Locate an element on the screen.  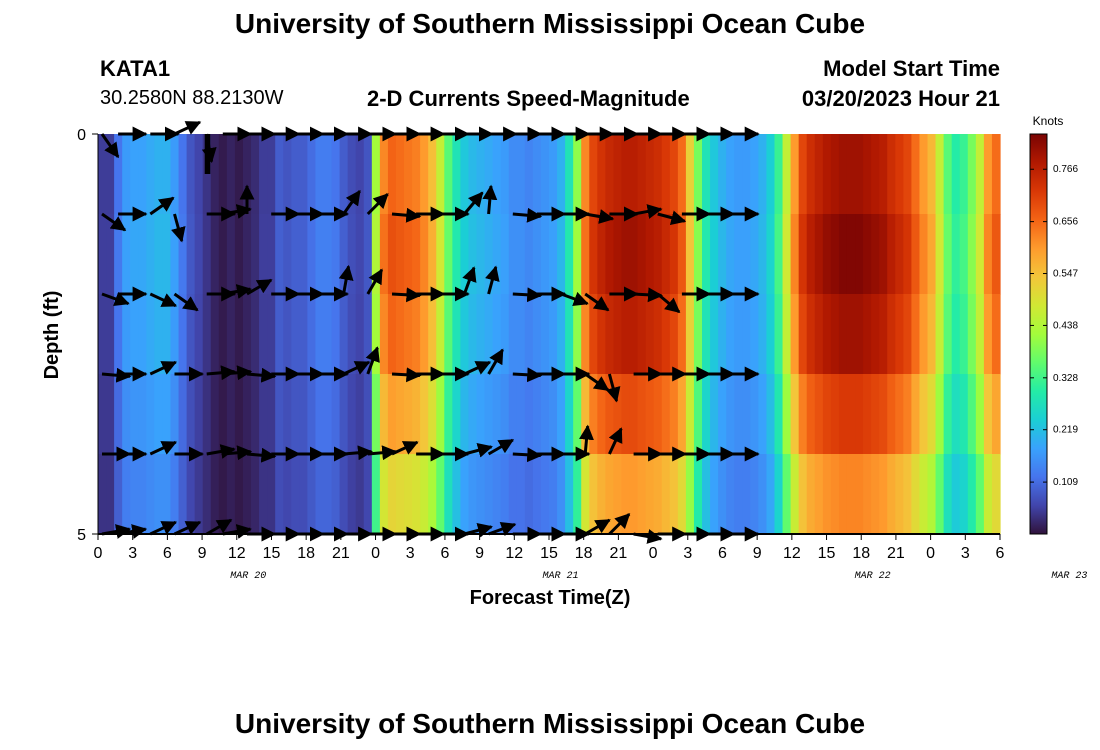
colorbar-tick-label: 0.656 is located at coordinates (1065, 222).